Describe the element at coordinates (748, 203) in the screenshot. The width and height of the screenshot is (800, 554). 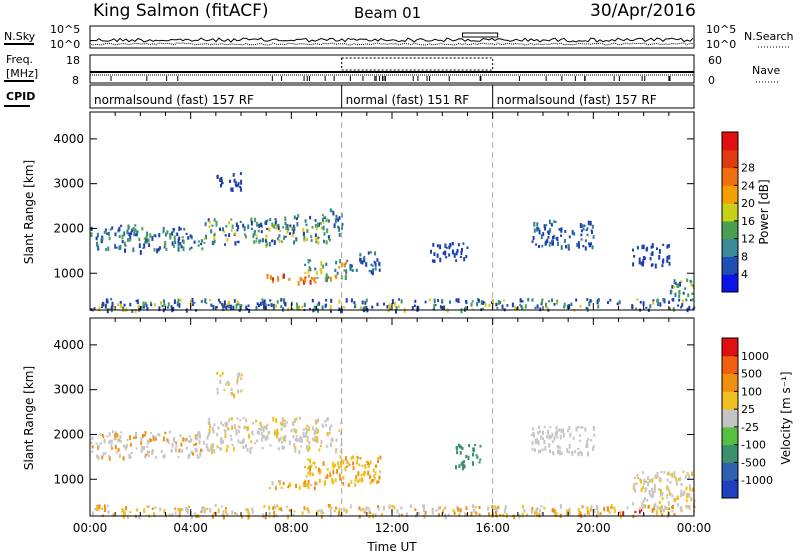
I see `colorbar-tick-label: 20` at that location.